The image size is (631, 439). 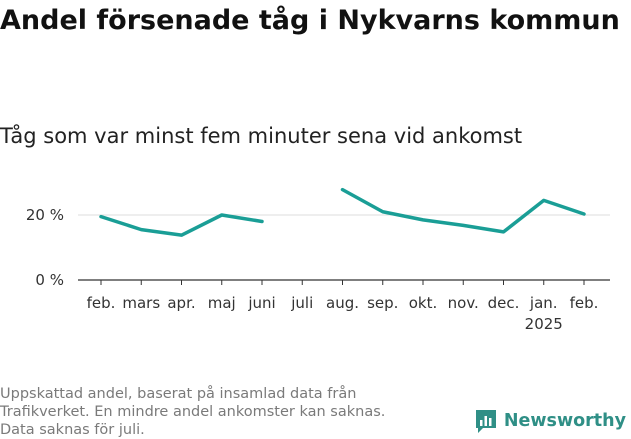 I want to click on x-tick-label: apr., so click(x=181, y=303).